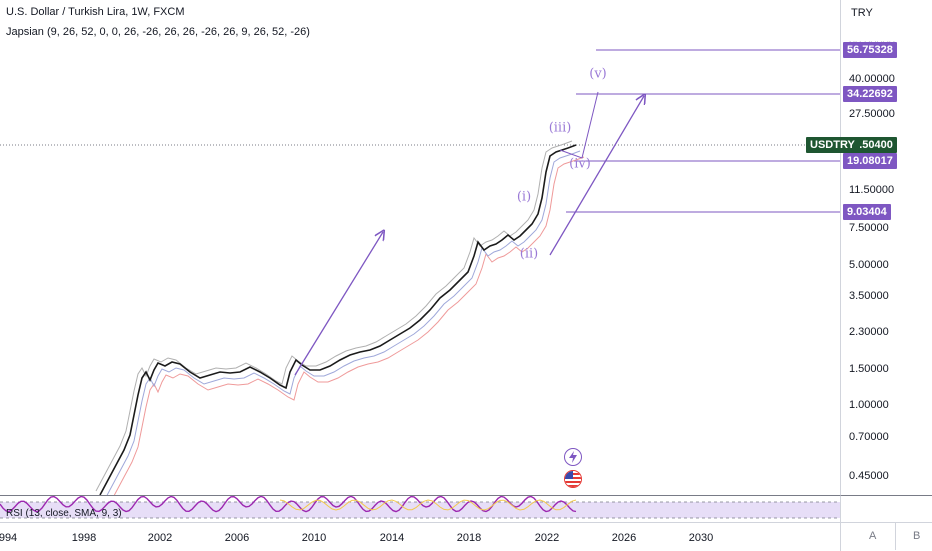 This screenshot has width=932, height=551. Describe the element at coordinates (869, 405) in the screenshot. I see `price-tick: 1.00000` at that location.